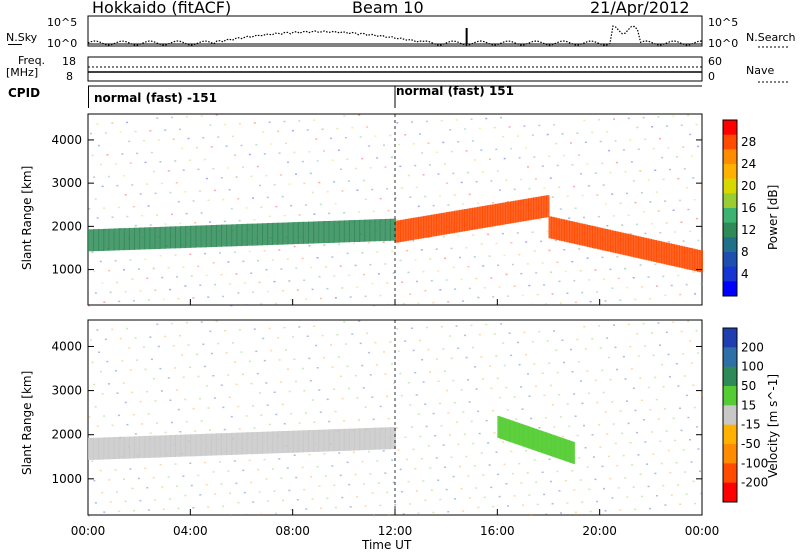 The height and width of the screenshot is (554, 800). Describe the element at coordinates (751, 425) in the screenshot. I see `velocity-colorbar-tick-label: -15` at that location.